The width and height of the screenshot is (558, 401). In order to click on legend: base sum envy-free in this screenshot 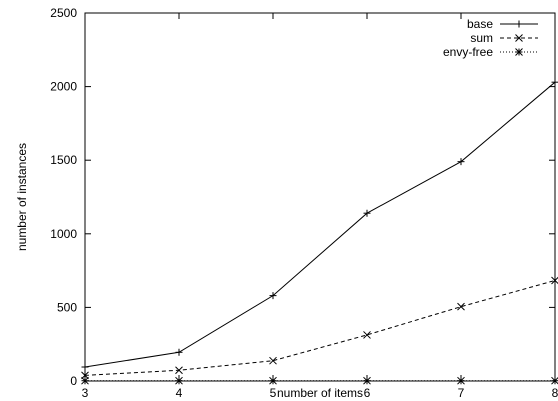, I will do `click(490, 38)`.